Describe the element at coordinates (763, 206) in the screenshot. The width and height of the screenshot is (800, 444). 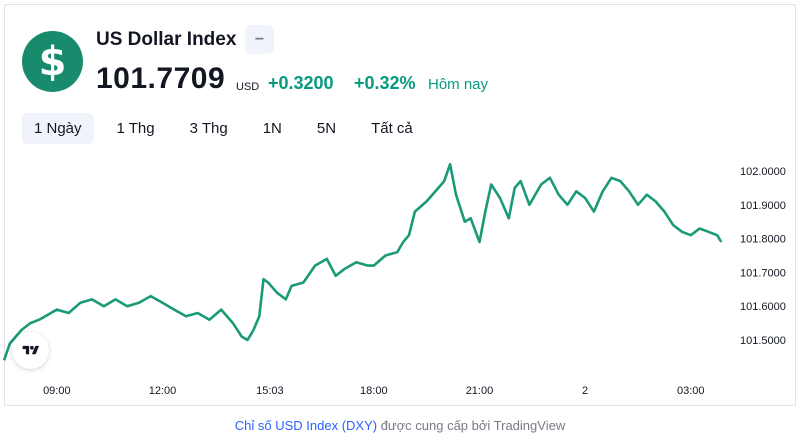
I see `y-tick-label: 101.9000` at that location.